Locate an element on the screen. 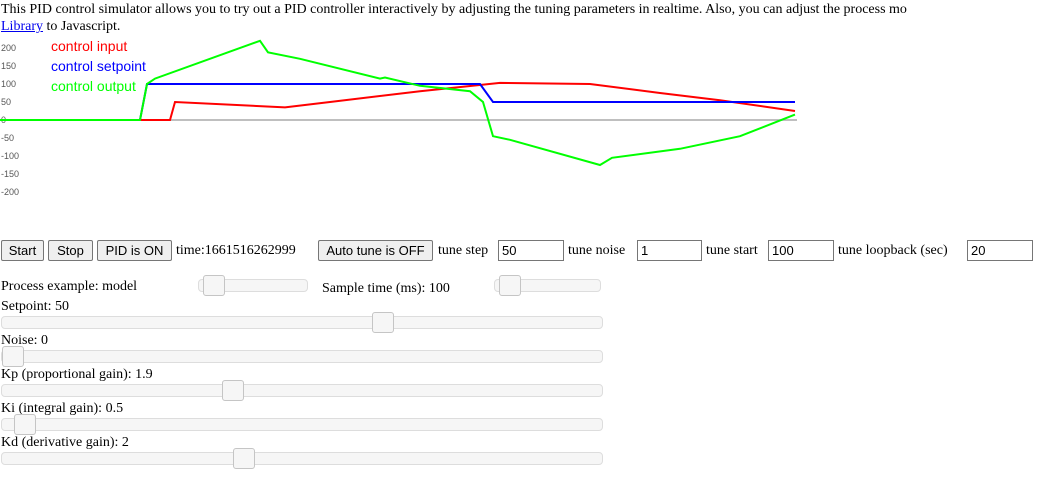 Image resolution: width=1037 pixels, height=484 pixels. sample-time-label: Sample time (ms): 100 is located at coordinates (386, 288).